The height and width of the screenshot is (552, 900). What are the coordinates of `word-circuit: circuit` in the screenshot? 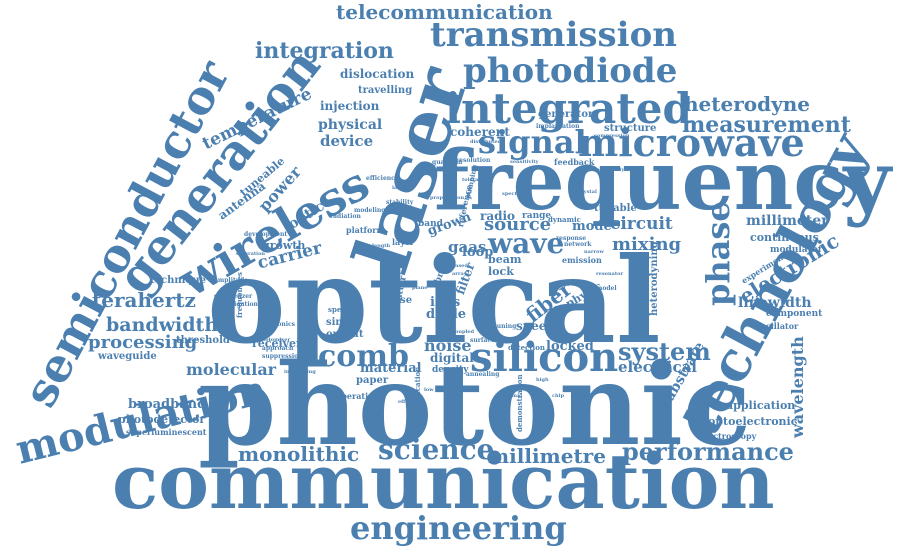 It's located at (641, 224).